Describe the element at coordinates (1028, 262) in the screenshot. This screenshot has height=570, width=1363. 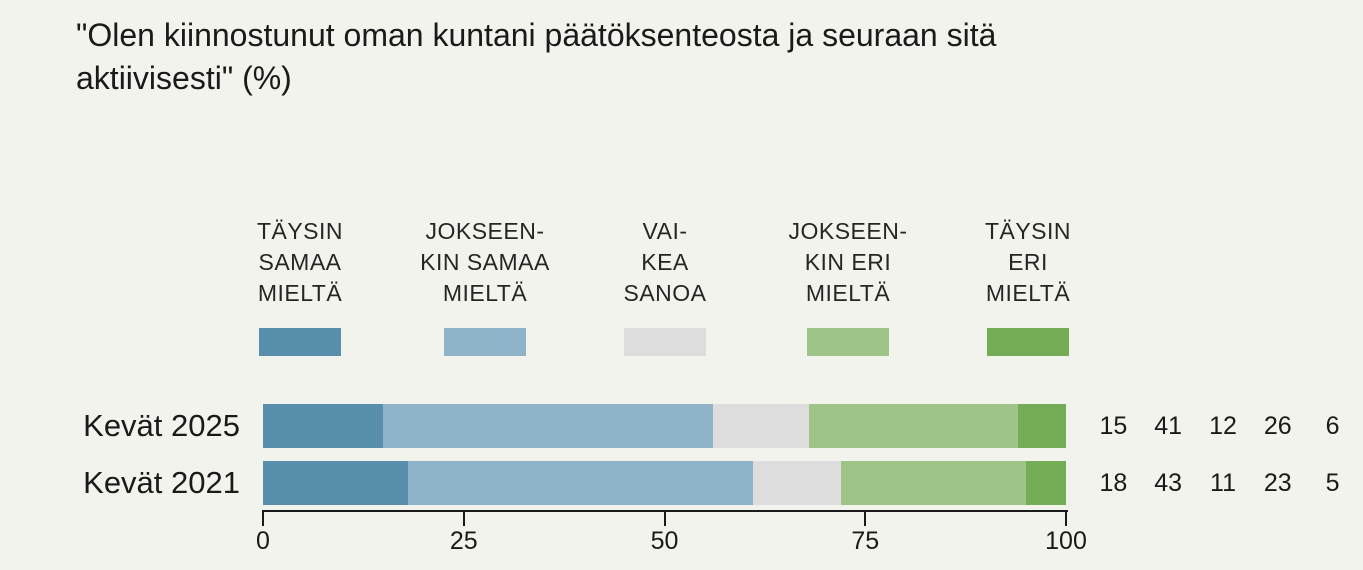
I see `legend-item-label: TÄYSIN ERI MIELTÄ` at that location.